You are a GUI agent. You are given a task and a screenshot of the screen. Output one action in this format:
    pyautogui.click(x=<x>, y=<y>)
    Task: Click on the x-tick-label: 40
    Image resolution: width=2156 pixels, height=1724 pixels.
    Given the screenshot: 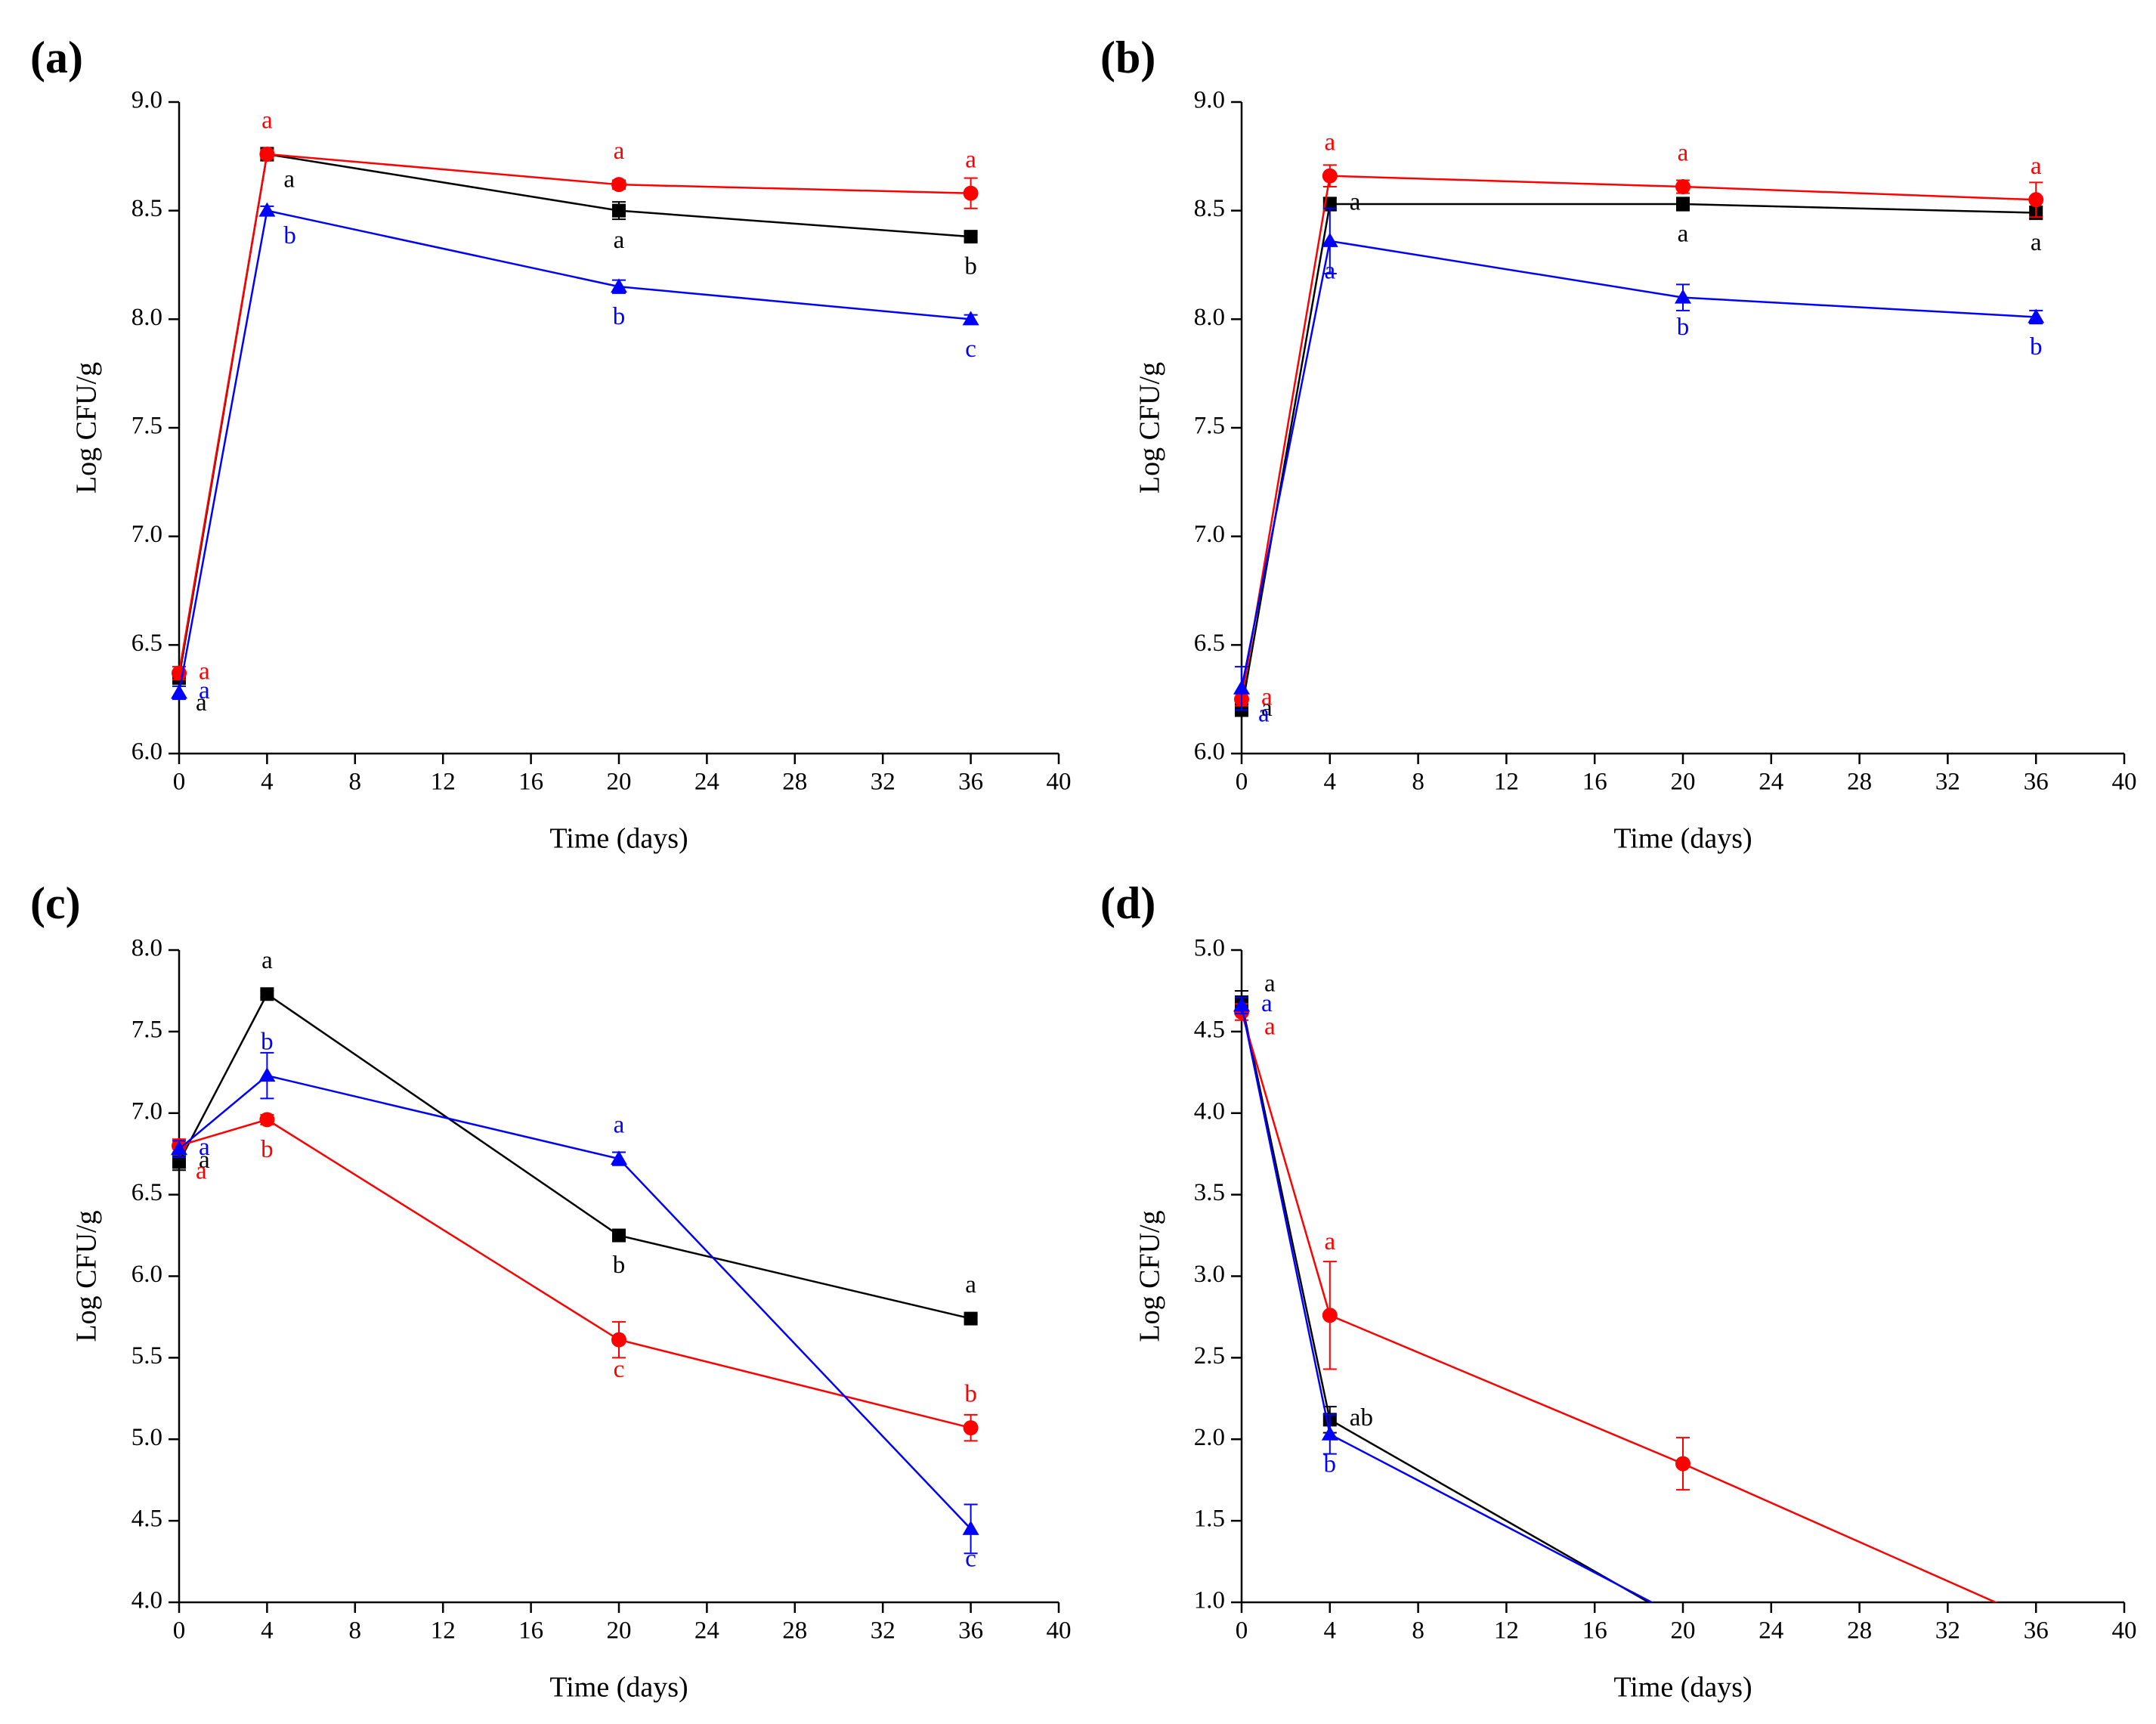 What is the action you would take?
    pyautogui.click(x=1059, y=782)
    